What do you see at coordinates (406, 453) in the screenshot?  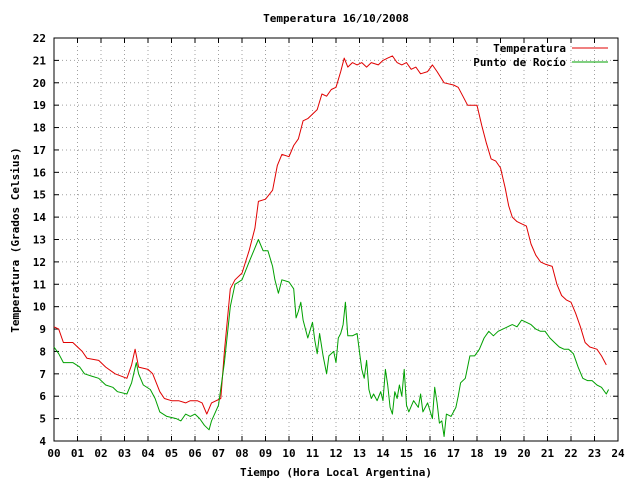 I see `x-tick-label: 15` at bounding box center [406, 453].